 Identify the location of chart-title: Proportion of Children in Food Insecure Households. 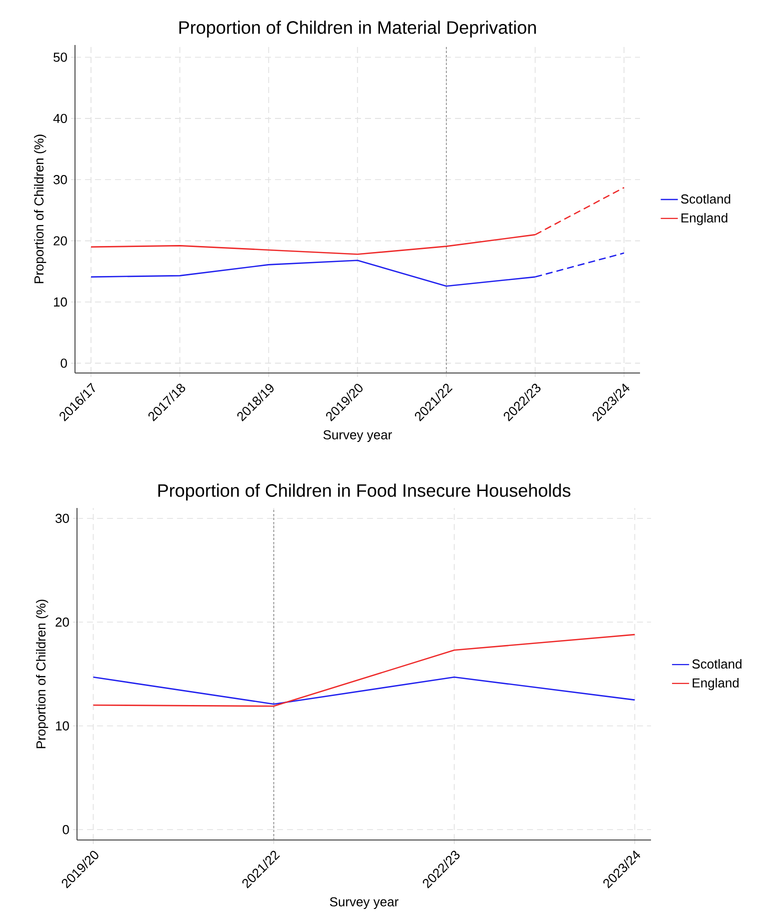
(364, 492).